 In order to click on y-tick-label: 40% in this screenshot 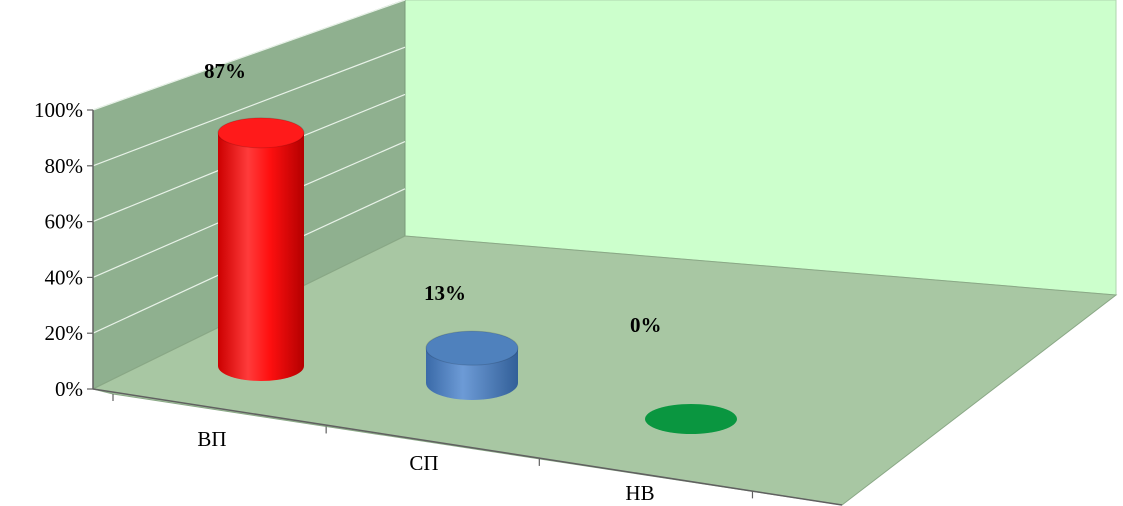, I will do `click(64, 277)`.